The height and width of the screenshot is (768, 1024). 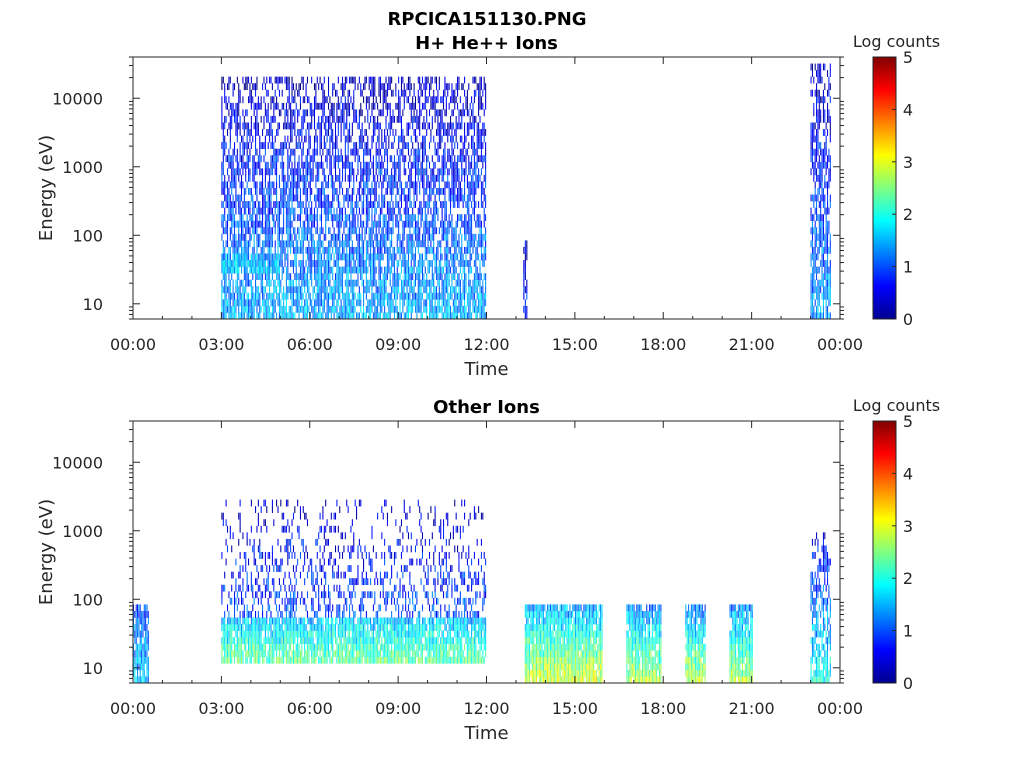 What do you see at coordinates (575, 344) in the screenshot?
I see `x-tick-label: 15:00` at bounding box center [575, 344].